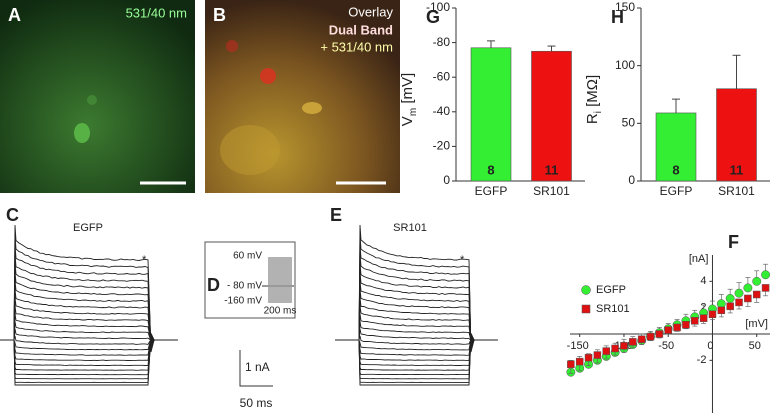  What do you see at coordinates (97, 96) in the screenshot?
I see `image-a: A 531/40 nm` at bounding box center [97, 96].